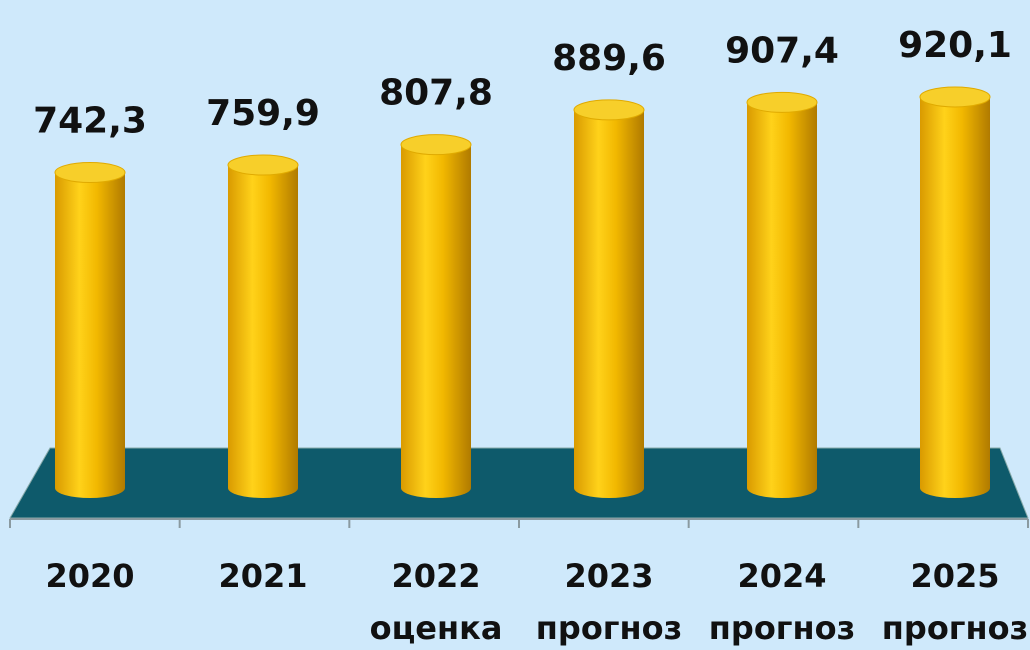 The width and height of the screenshot is (1030, 650). What do you see at coordinates (90, 121) in the screenshot?
I see `value-label: 742,3` at bounding box center [90, 121].